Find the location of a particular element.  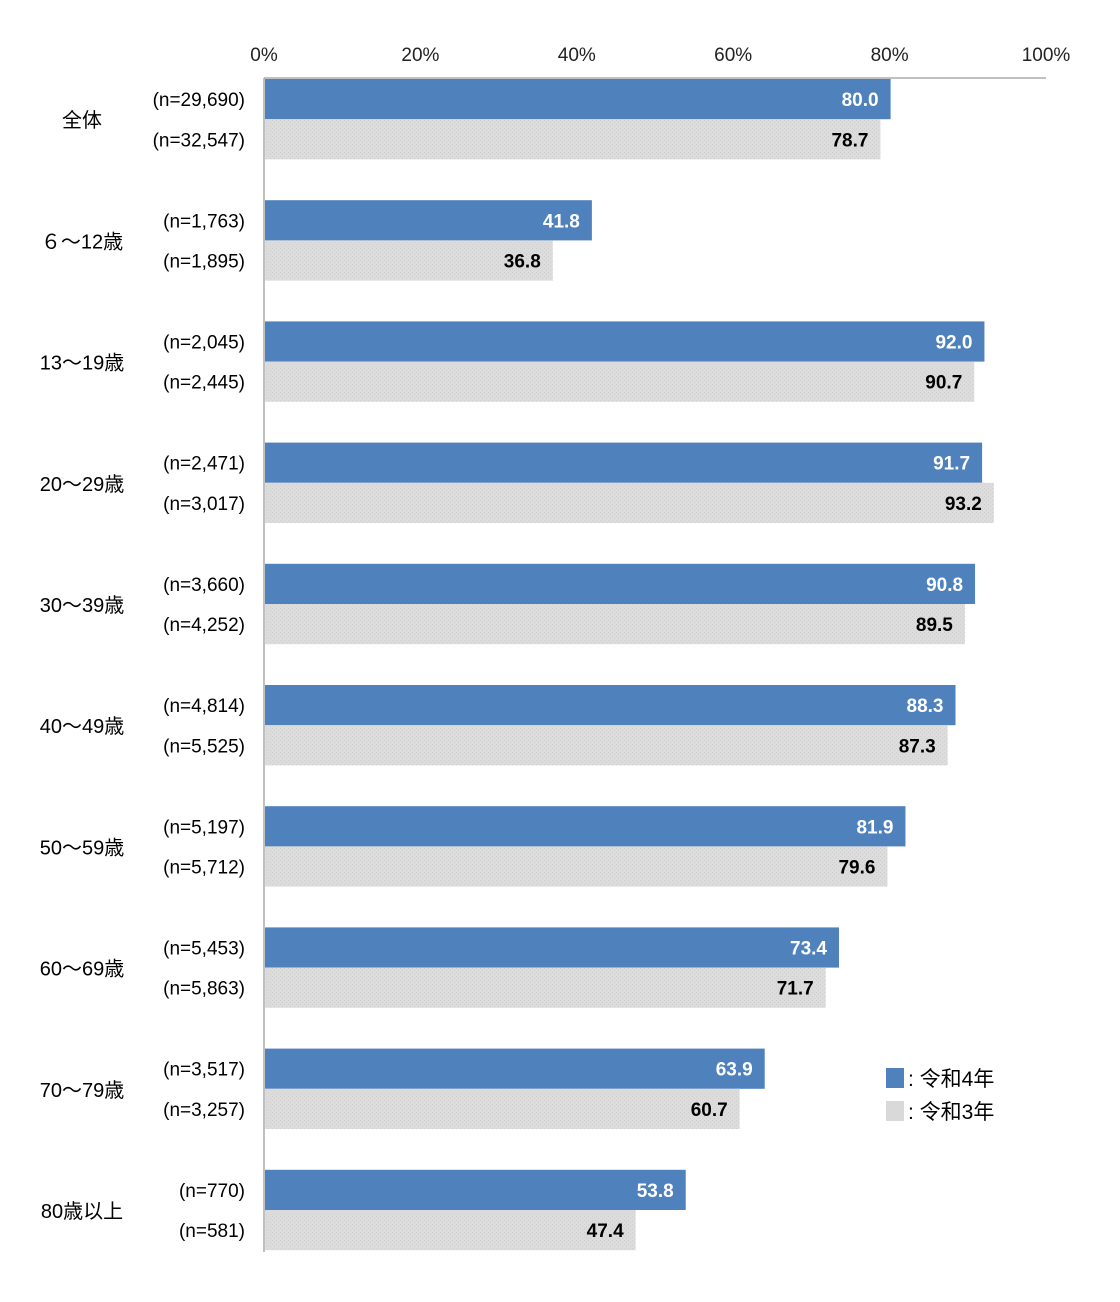

sample-size-label: (n=5,712) is located at coordinates (204, 868).